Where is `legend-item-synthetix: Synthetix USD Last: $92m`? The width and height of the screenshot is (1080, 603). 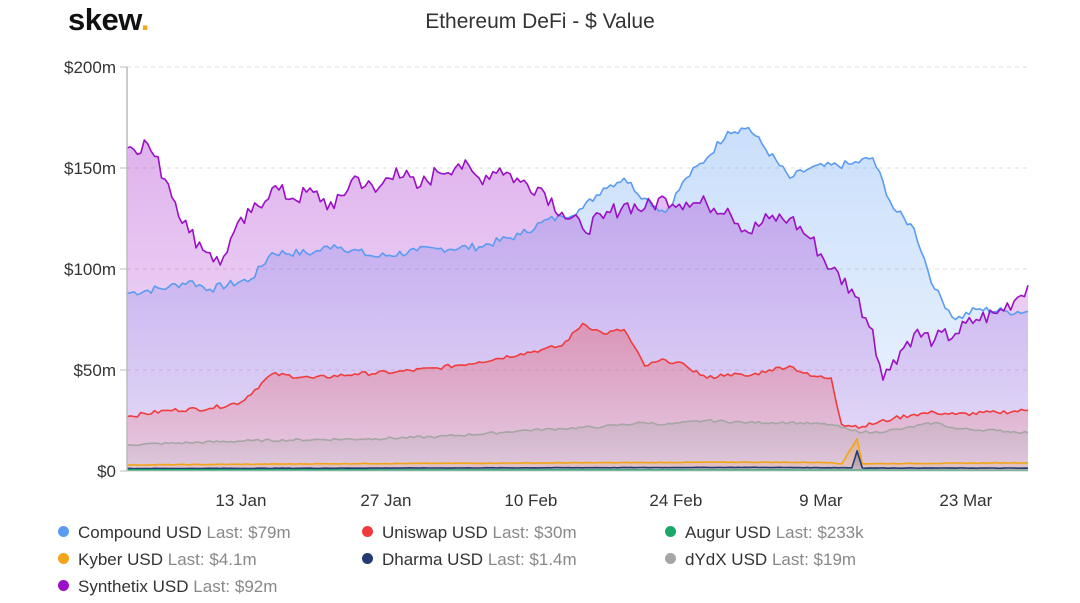 legend-item-synthetix: Synthetix USD Last: $92m is located at coordinates (167, 587).